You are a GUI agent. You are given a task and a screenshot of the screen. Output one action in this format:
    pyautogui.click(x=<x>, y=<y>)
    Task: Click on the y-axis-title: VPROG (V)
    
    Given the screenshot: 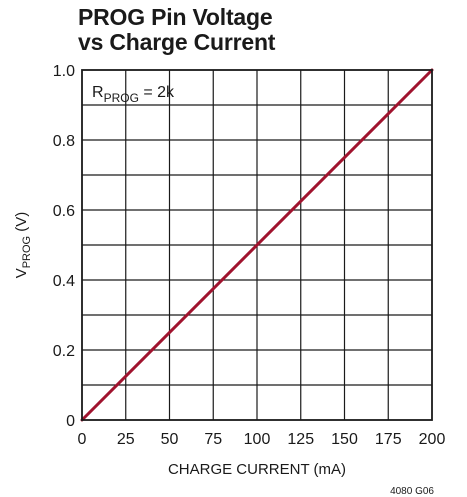 What is the action you would take?
    pyautogui.click(x=23, y=245)
    